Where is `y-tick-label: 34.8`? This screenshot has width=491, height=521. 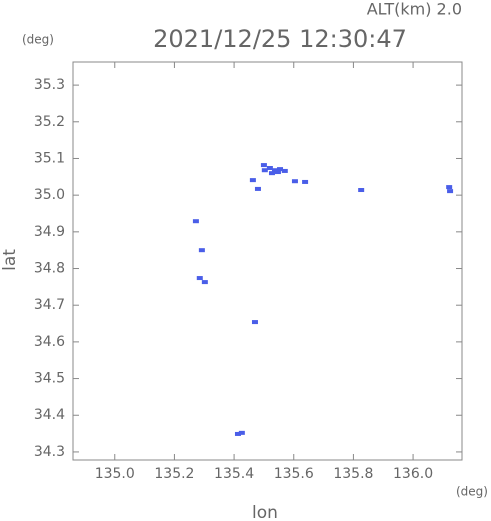
y-tick-label: 34.8 is located at coordinates (49, 269).